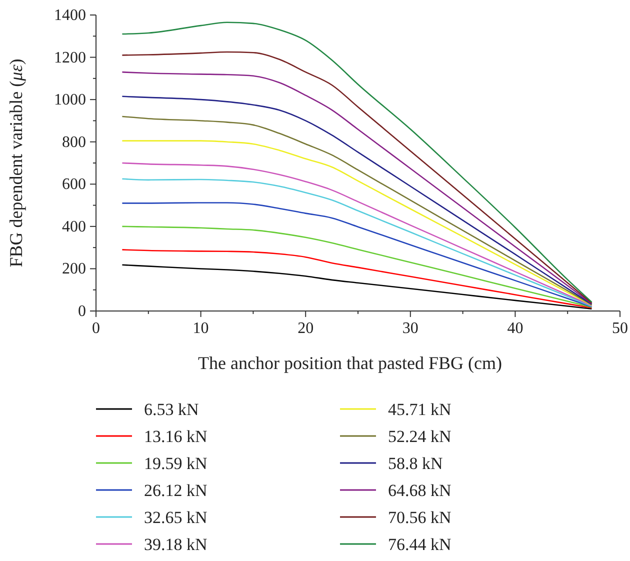  Describe the element at coordinates (70, 57) in the screenshot. I see `y-tick-label: 1200` at that location.